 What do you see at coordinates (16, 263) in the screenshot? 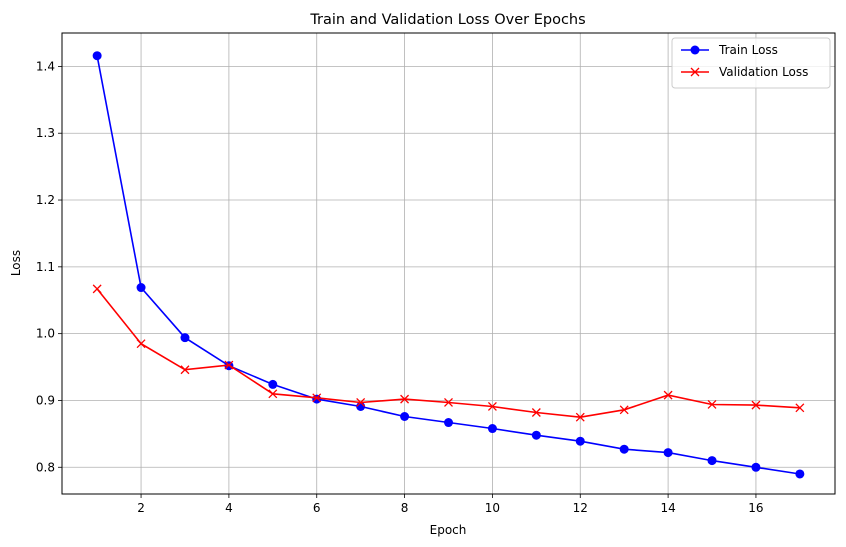
I see `y-axis-label: Loss` at bounding box center [16, 263].